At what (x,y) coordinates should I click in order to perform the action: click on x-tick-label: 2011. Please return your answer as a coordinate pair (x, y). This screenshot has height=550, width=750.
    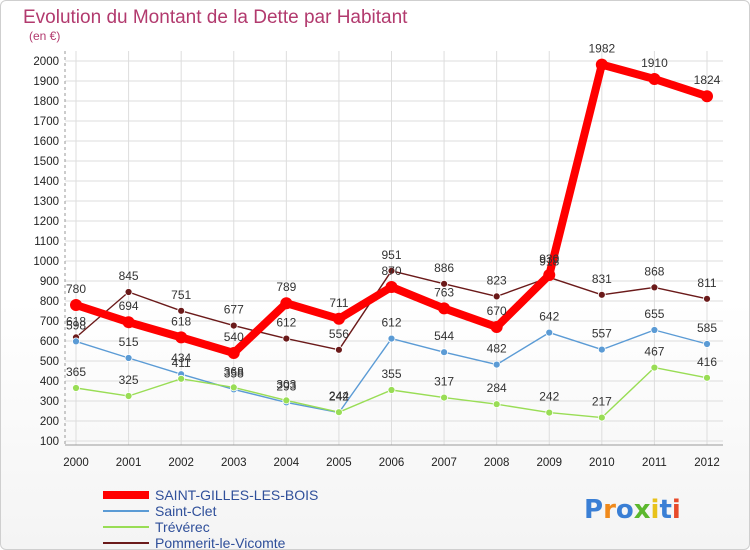
    Looking at the image, I should click on (654, 463).